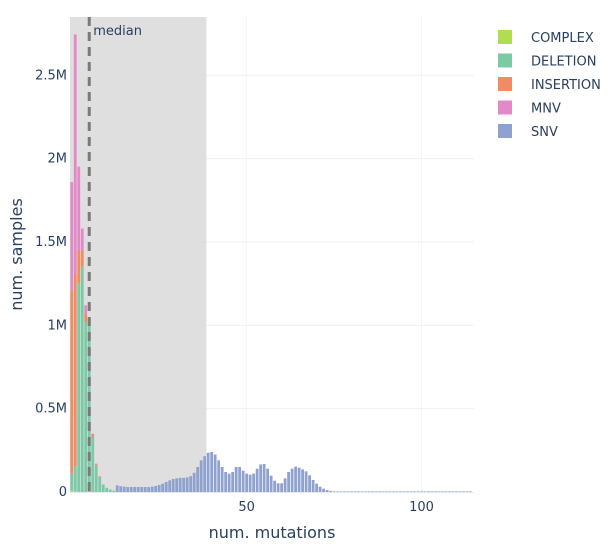 Image resolution: width=614 pixels, height=551 pixels. I want to click on legend-item-deletion: DELETION, so click(547, 61).